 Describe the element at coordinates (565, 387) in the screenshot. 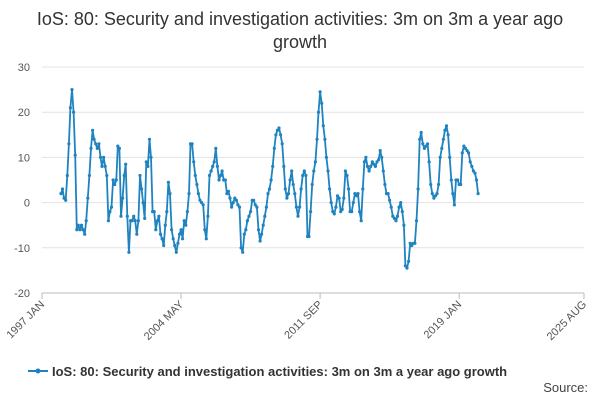

I see `source-label: Source:` at that location.